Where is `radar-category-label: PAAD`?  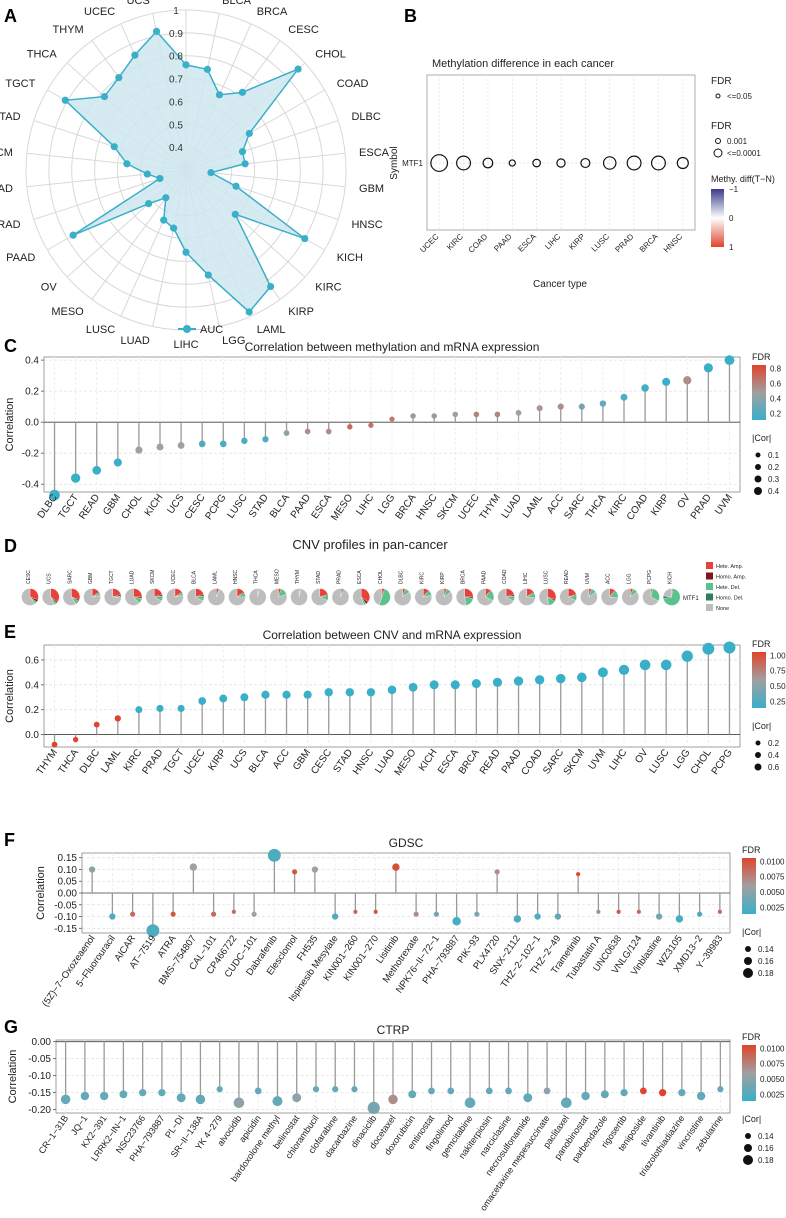 radar-category-label: PAAD is located at coordinates (20, 258).